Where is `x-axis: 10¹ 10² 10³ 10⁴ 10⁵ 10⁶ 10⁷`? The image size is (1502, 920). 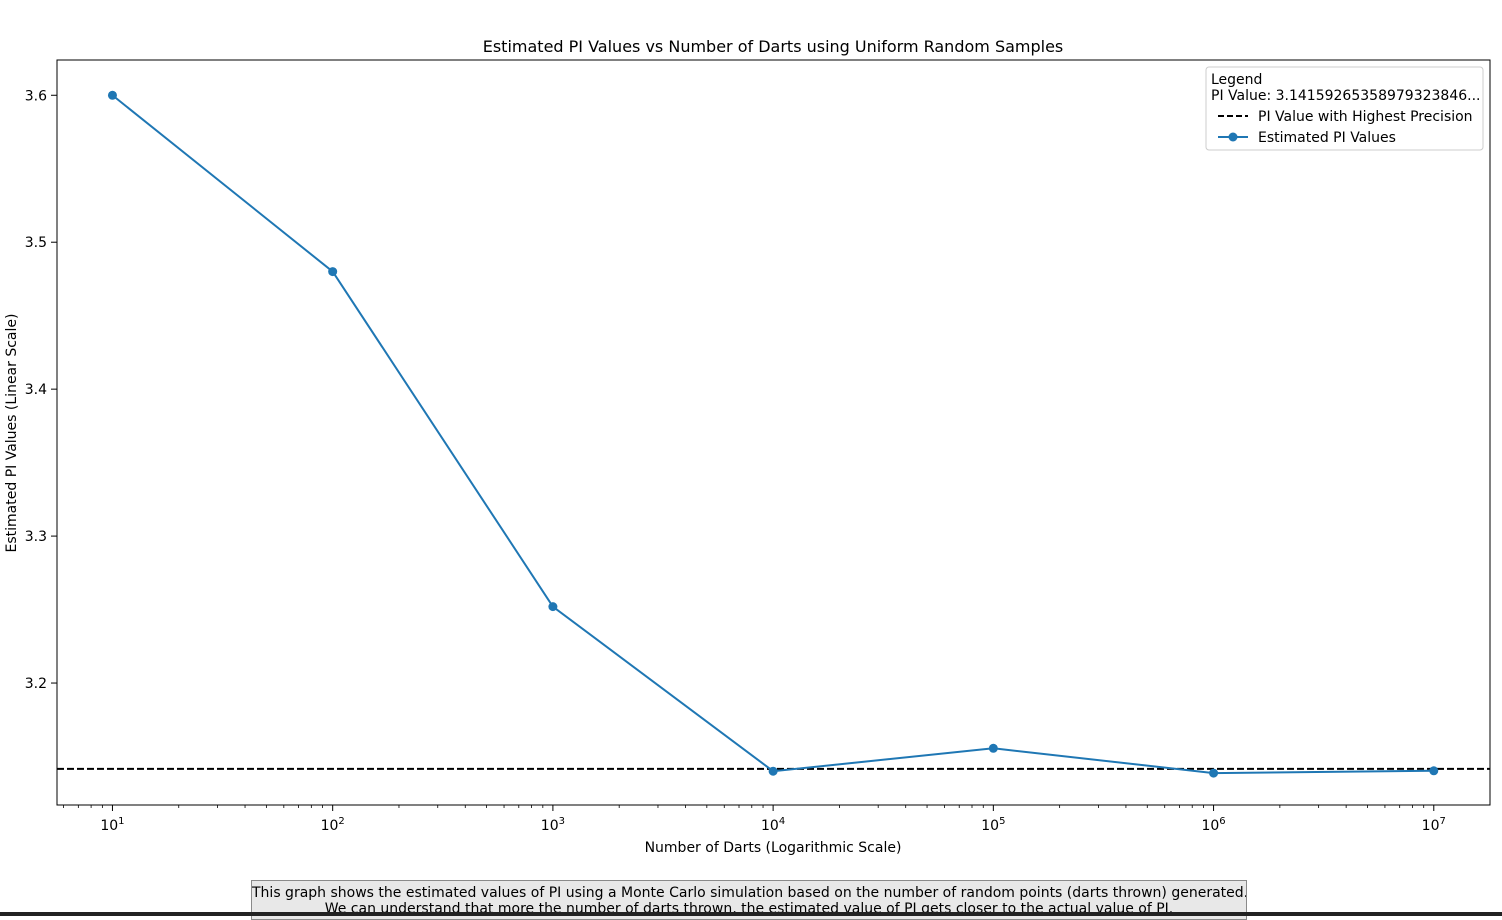
x-axis: 10¹ 10² 10³ 10⁴ 10⁵ 10⁶ 10⁷ is located at coordinates (754, 819).